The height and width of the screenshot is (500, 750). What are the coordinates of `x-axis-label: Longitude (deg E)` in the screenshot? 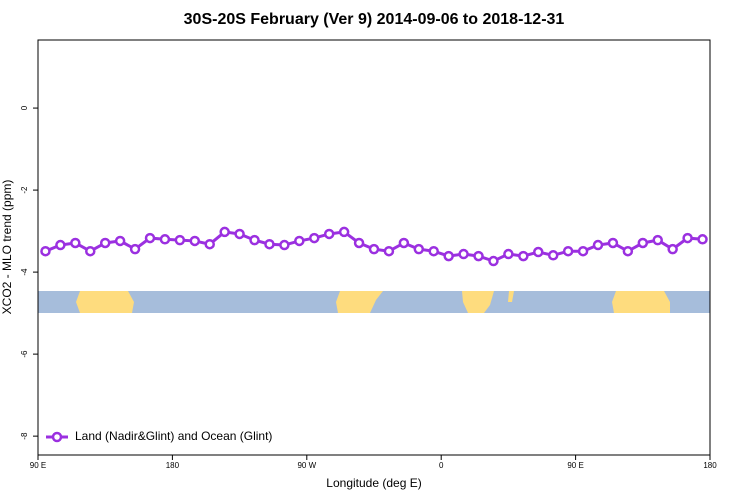 It's located at (373, 483).